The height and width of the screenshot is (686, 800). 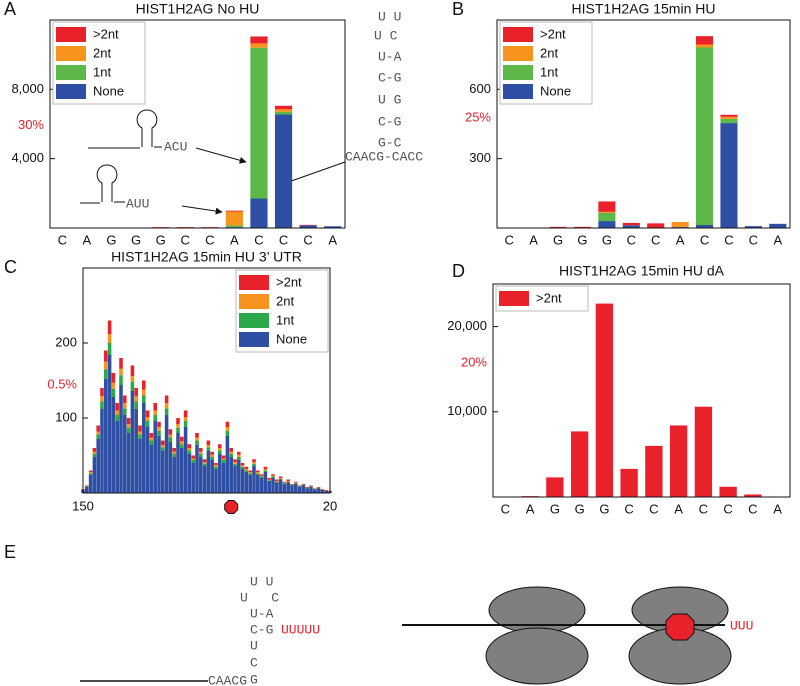 I want to click on chart-title: HIST1H2AG 15min HU 3’ UTR, so click(x=206, y=257).